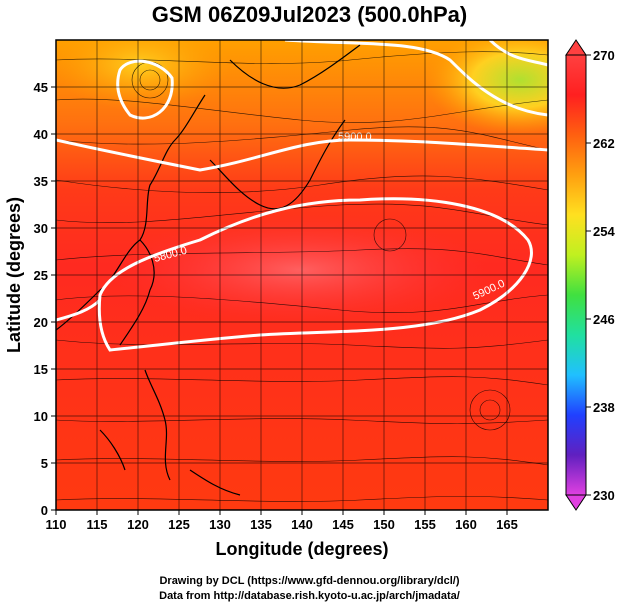 This screenshot has height=605, width=619. I want to click on y-tick-label: 15, so click(41, 369).